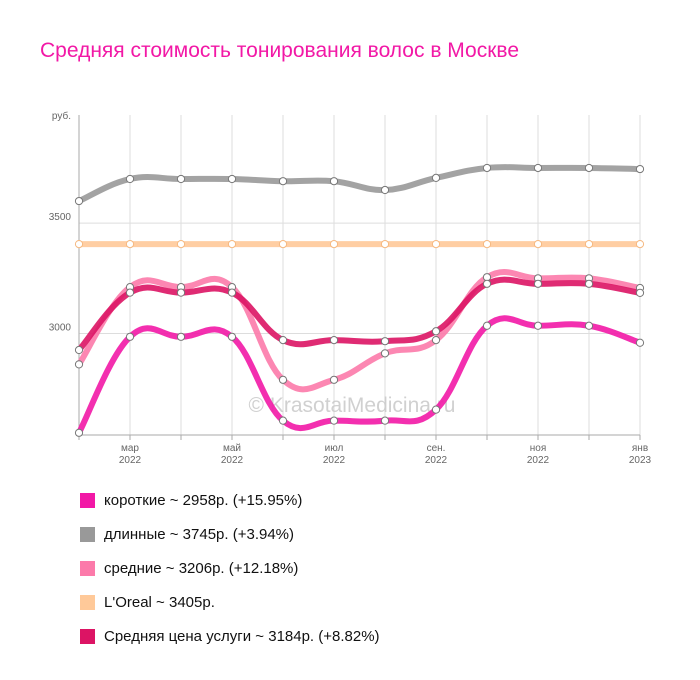  Describe the element at coordinates (359, 315) in the screenshot. I see `series-3-line` at that location.